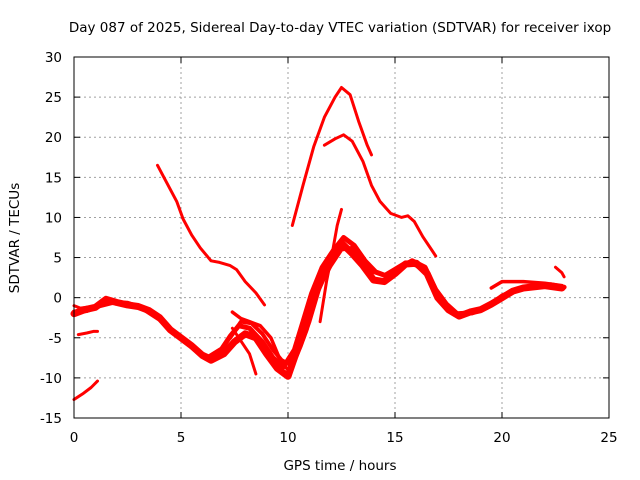 The width and height of the screenshot is (640, 480). Describe the element at coordinates (331, 156) in the screenshot. I see `series-arc-h` at that location.